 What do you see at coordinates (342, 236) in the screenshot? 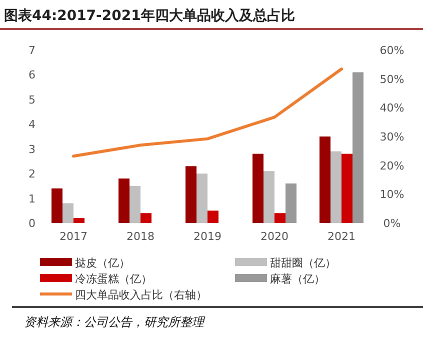
I see `x-tick-label: 2021` at bounding box center [342, 236].